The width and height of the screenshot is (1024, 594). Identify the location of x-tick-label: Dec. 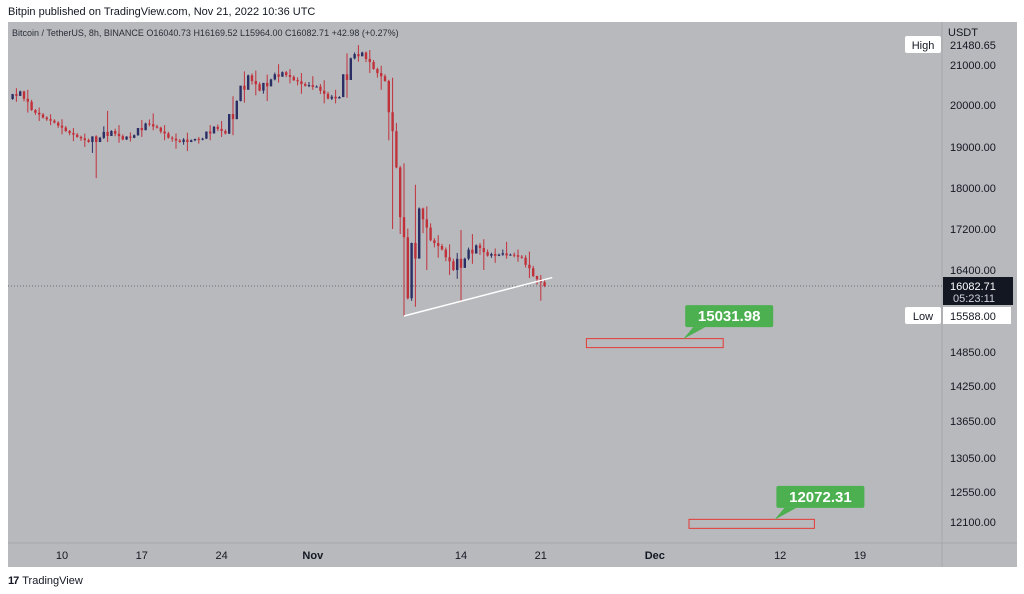
(655, 556).